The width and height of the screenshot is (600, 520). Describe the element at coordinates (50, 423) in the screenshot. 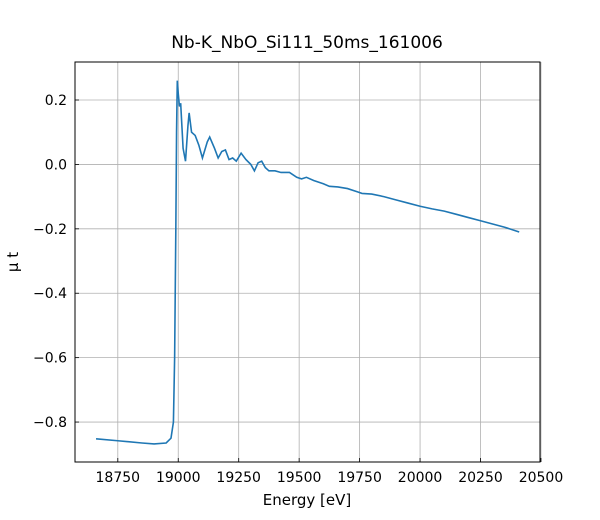

I see `y-tick-label: −0.8` at that location.